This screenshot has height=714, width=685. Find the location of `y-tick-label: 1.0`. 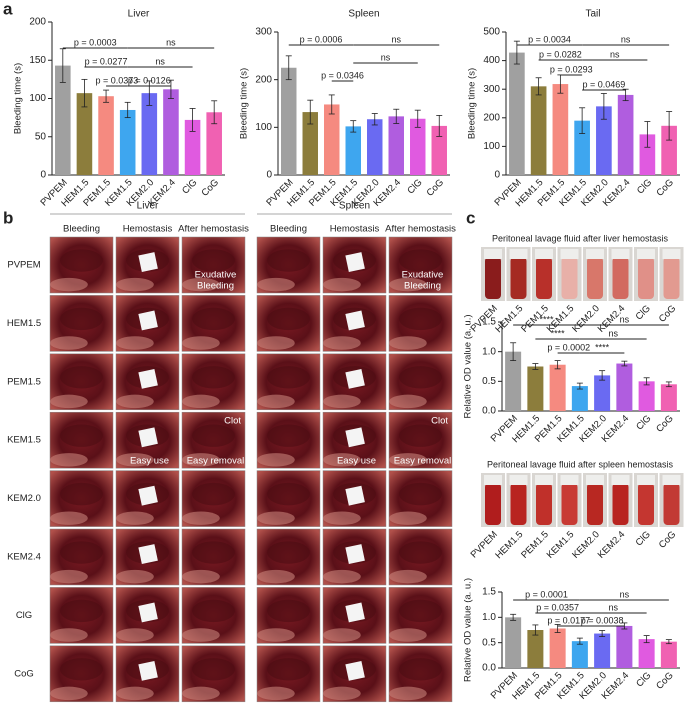

y-tick-label: 1.0 is located at coordinates (489, 351).